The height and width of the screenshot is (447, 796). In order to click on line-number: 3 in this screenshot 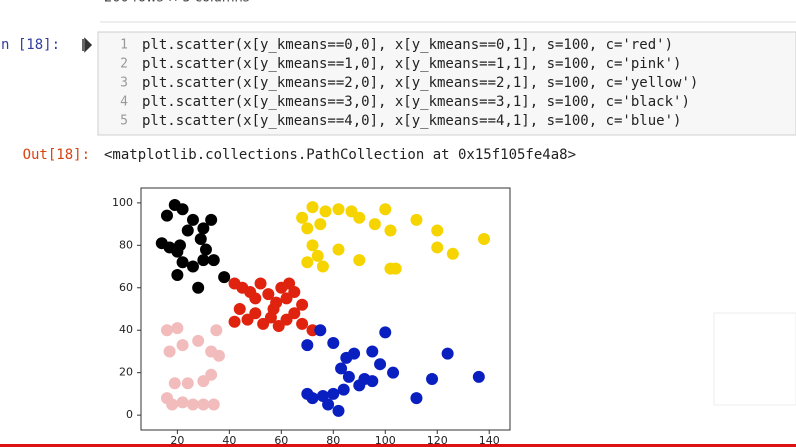, I will do `click(124, 83)`.